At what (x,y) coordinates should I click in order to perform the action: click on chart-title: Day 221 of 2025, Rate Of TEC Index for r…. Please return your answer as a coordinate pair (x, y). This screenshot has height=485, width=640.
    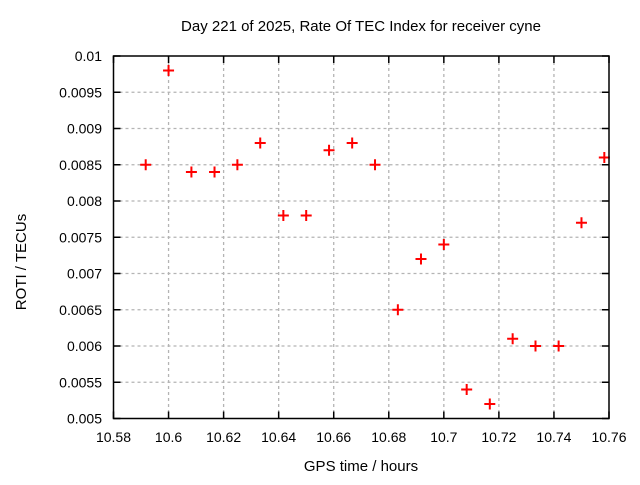
    Looking at the image, I should click on (361, 26).